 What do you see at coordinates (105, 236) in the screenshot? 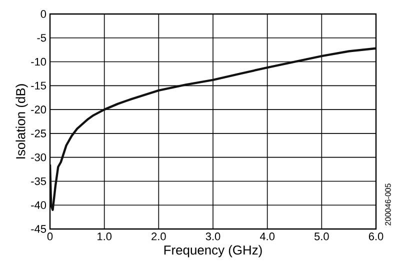
I see `x-tick-label: 1.0` at bounding box center [105, 236].